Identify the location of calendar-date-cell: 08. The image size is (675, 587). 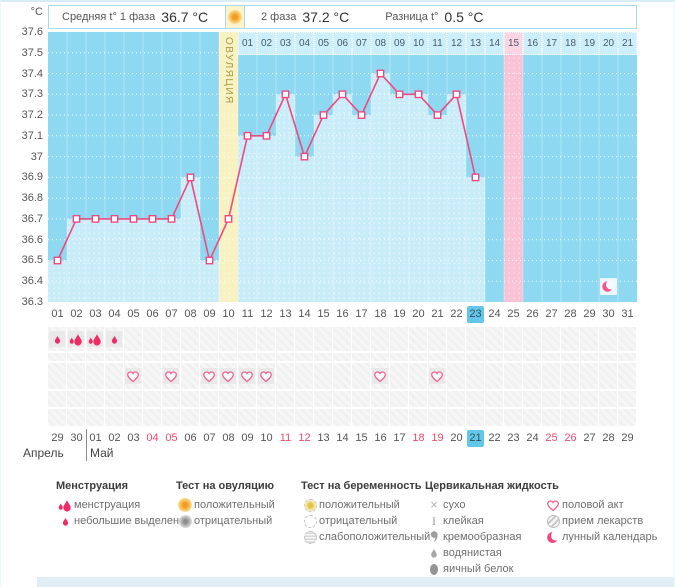
(228, 438).